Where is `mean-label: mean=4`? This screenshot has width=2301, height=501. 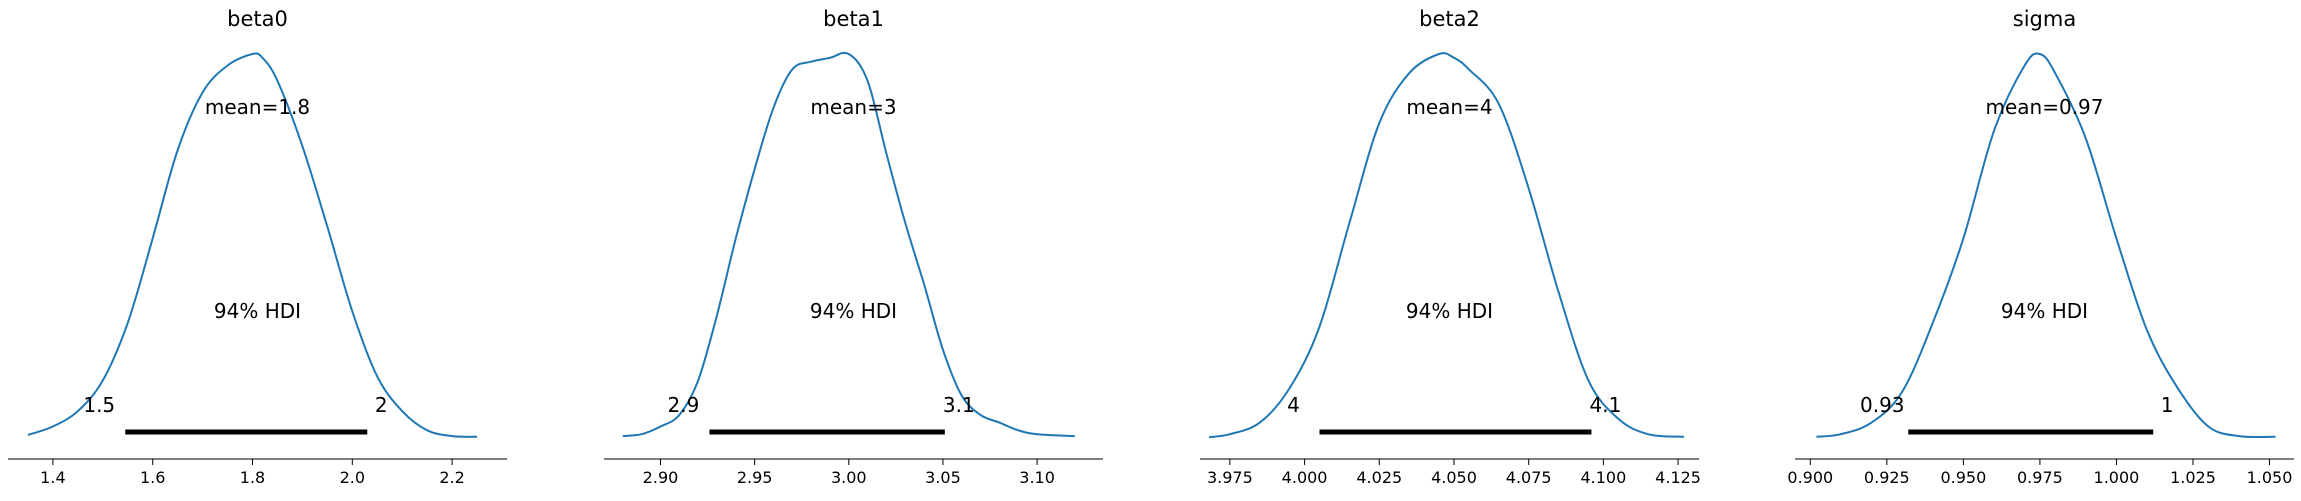 mean-label: mean=4 is located at coordinates (1449, 107).